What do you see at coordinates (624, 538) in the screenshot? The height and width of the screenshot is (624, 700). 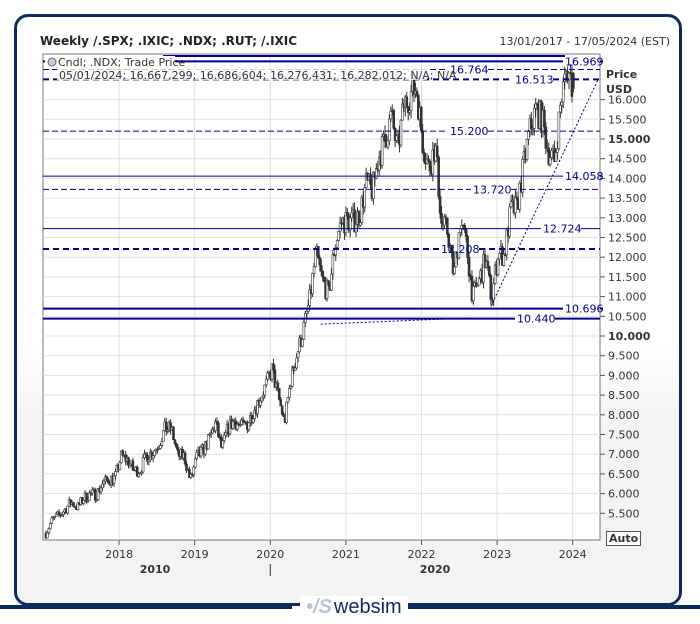 I see `auto-scale-button: Auto` at bounding box center [624, 538].